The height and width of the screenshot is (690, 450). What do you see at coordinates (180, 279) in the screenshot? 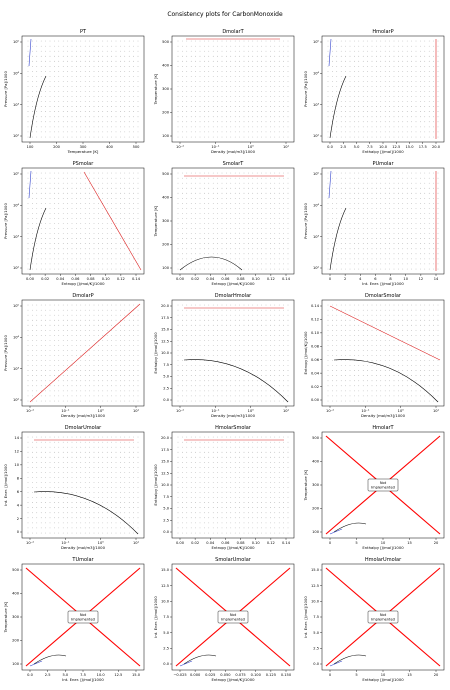
I see `x-tick-label: 0.00` at bounding box center [180, 279].